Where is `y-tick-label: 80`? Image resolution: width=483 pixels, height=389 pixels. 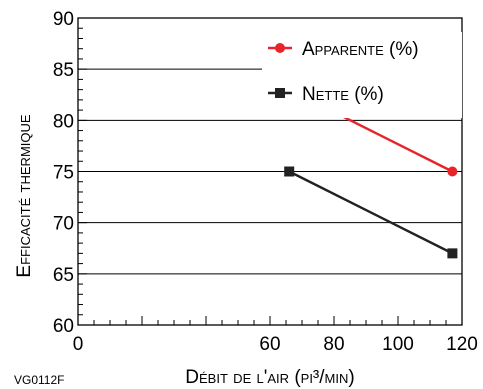 y-tick-label: 80 is located at coordinates (63, 121).